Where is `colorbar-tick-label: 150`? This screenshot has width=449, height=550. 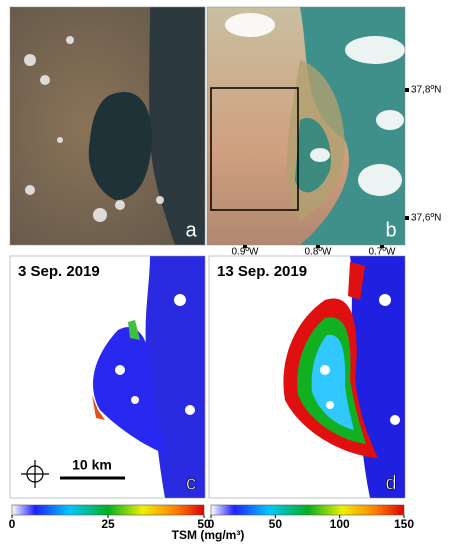 colorbar-tick-label: 150 is located at coordinates (404, 524).